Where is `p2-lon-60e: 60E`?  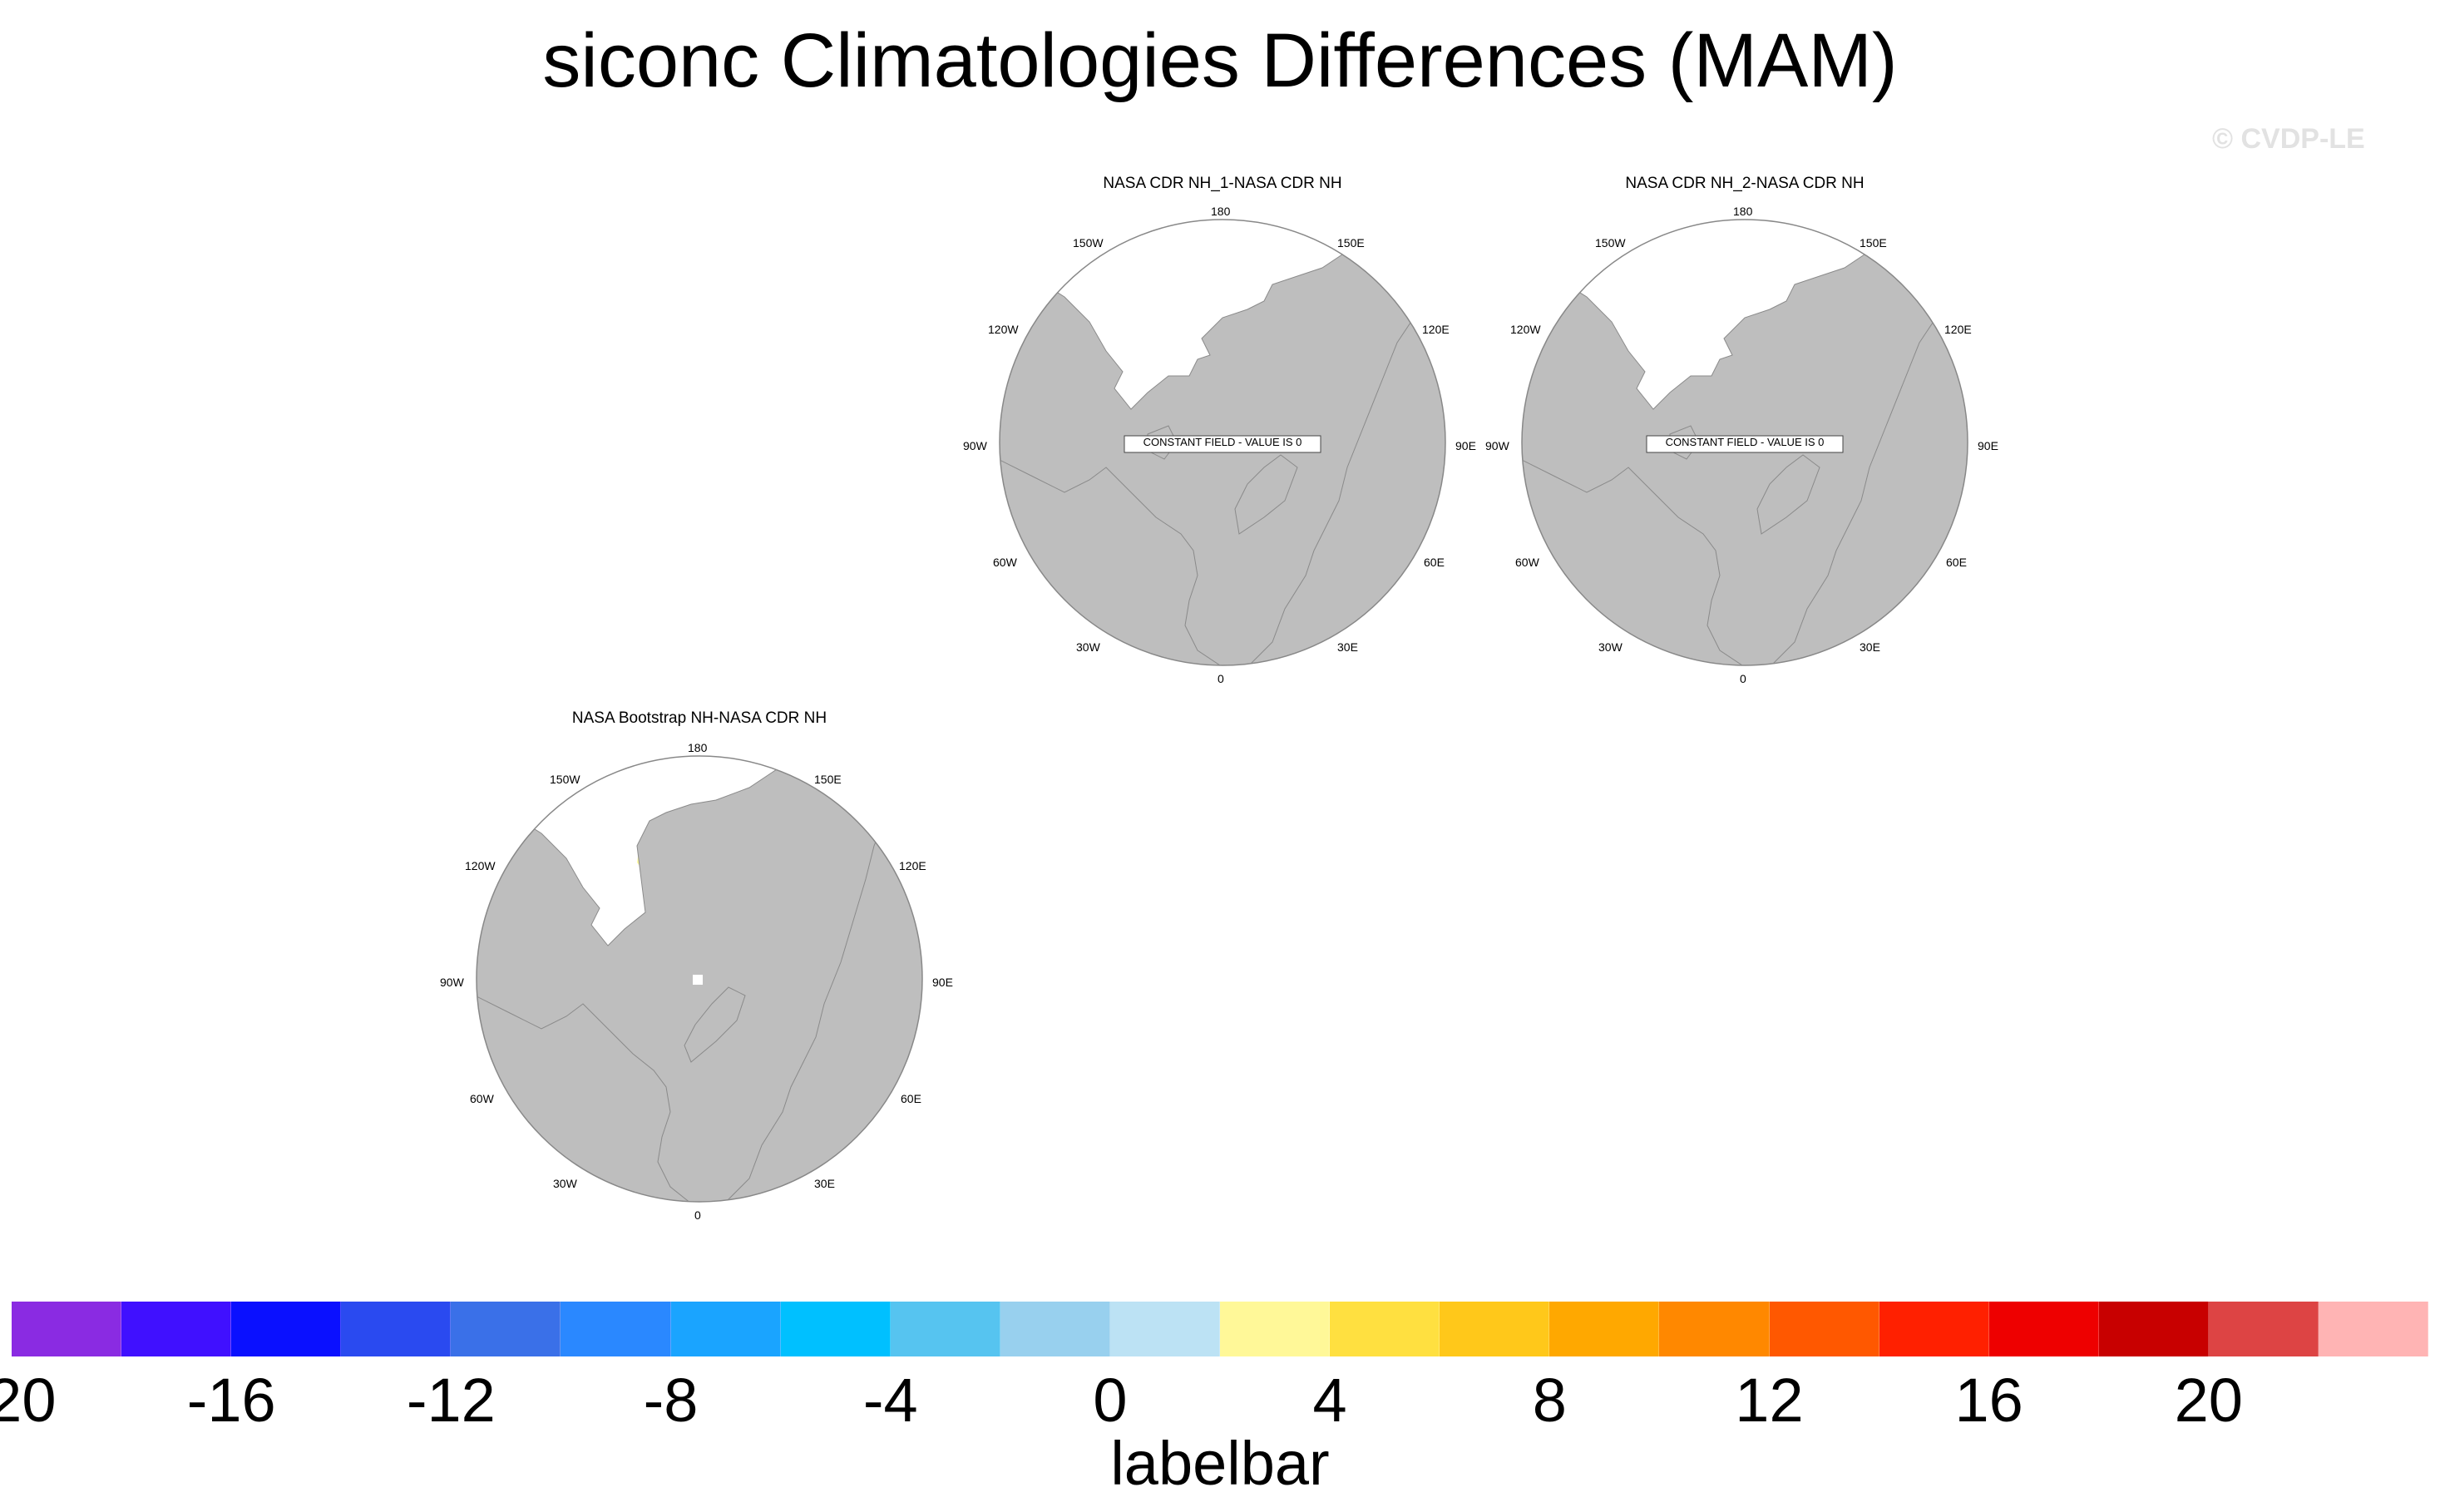
p2-lon-60e: 60E is located at coordinates (1956, 562).